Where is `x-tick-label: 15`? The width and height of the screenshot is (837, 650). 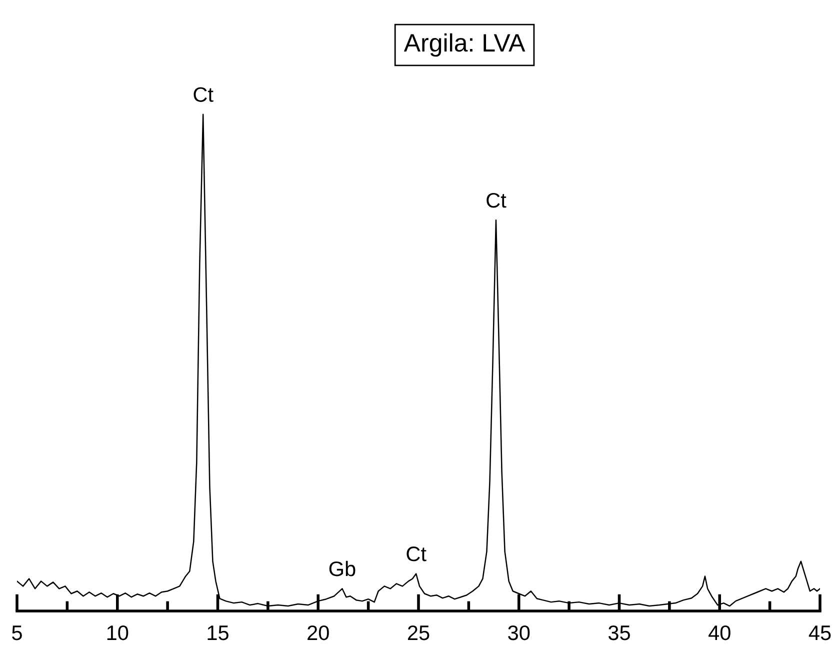 x-tick-label: 15 is located at coordinates (218, 633).